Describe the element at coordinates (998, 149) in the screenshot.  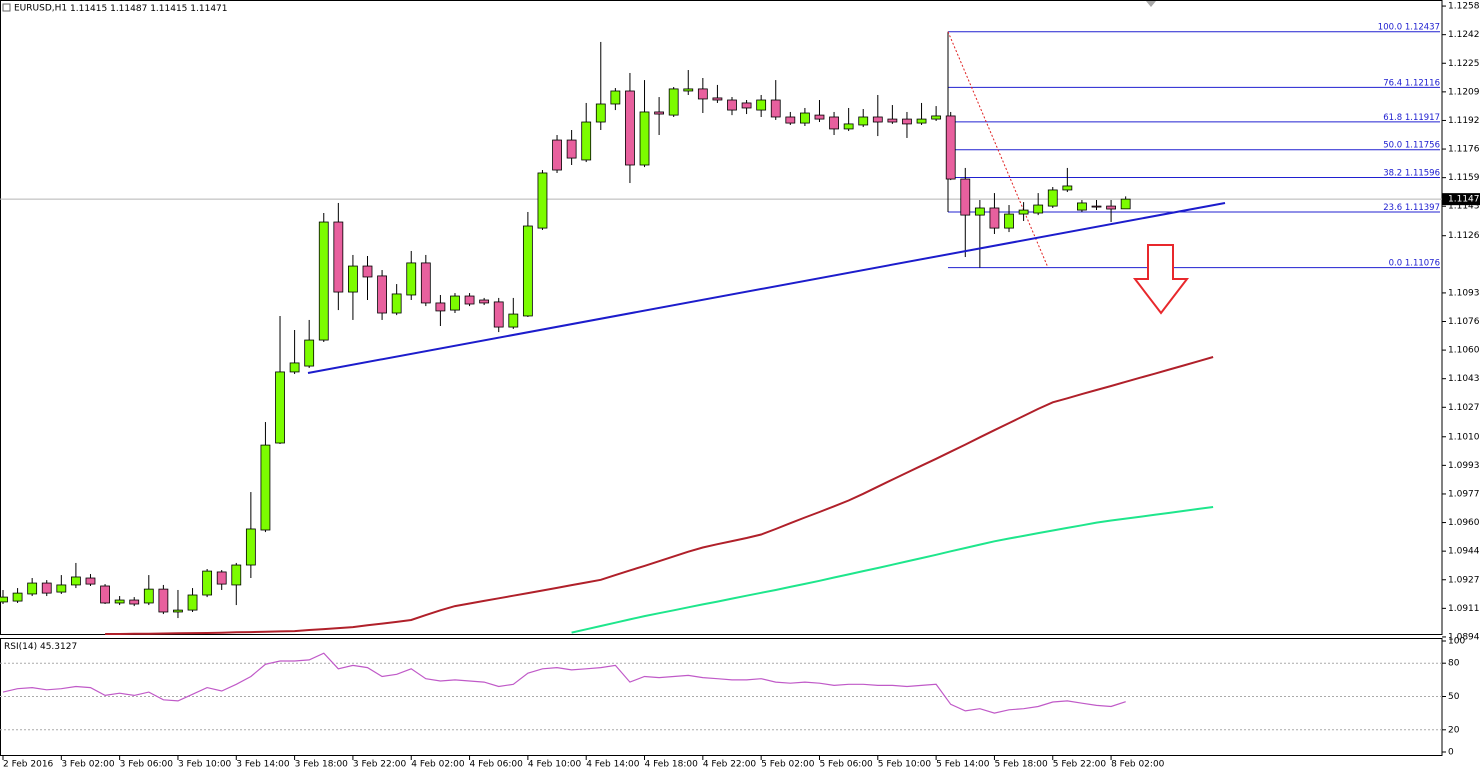
I see `fib-diagonal` at that location.